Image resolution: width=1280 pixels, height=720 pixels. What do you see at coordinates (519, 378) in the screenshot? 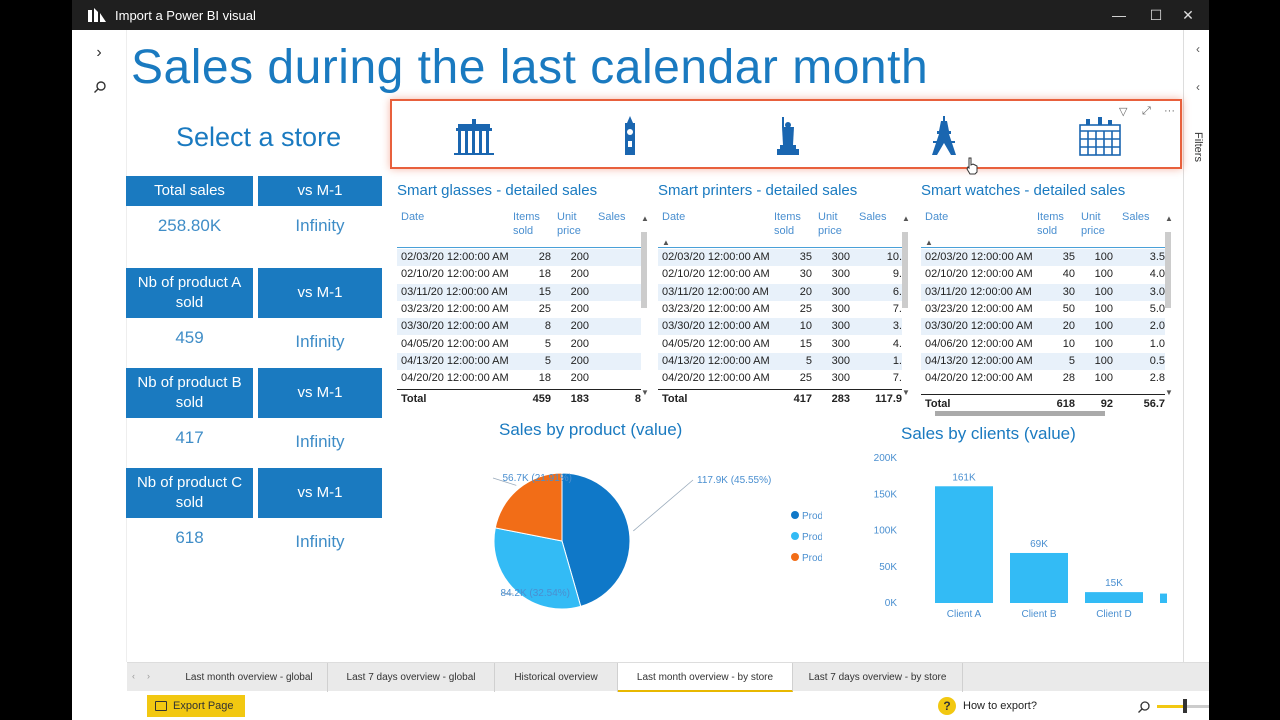
I see `table-row: 04/20/20 12:00:00 AM 18 200` at bounding box center [519, 378].